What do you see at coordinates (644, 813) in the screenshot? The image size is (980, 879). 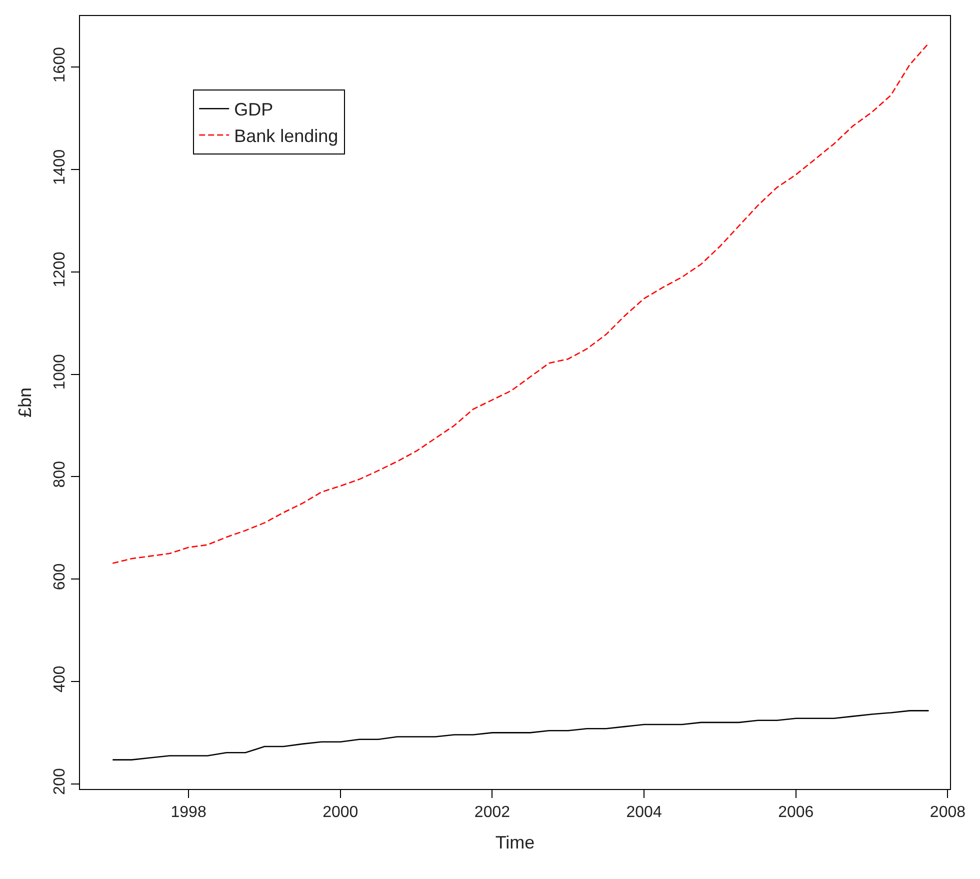 I see `x-tick-label: 2004` at bounding box center [644, 813].